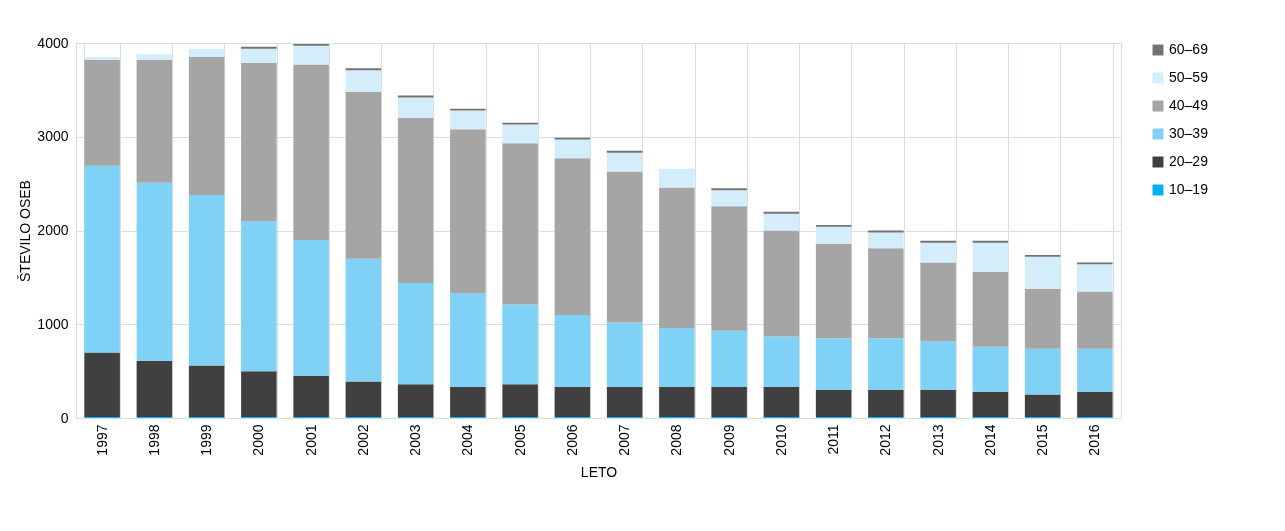 The height and width of the screenshot is (531, 1285). What do you see at coordinates (1189, 49) in the screenshot?
I see `legend-label: 60–69` at bounding box center [1189, 49].